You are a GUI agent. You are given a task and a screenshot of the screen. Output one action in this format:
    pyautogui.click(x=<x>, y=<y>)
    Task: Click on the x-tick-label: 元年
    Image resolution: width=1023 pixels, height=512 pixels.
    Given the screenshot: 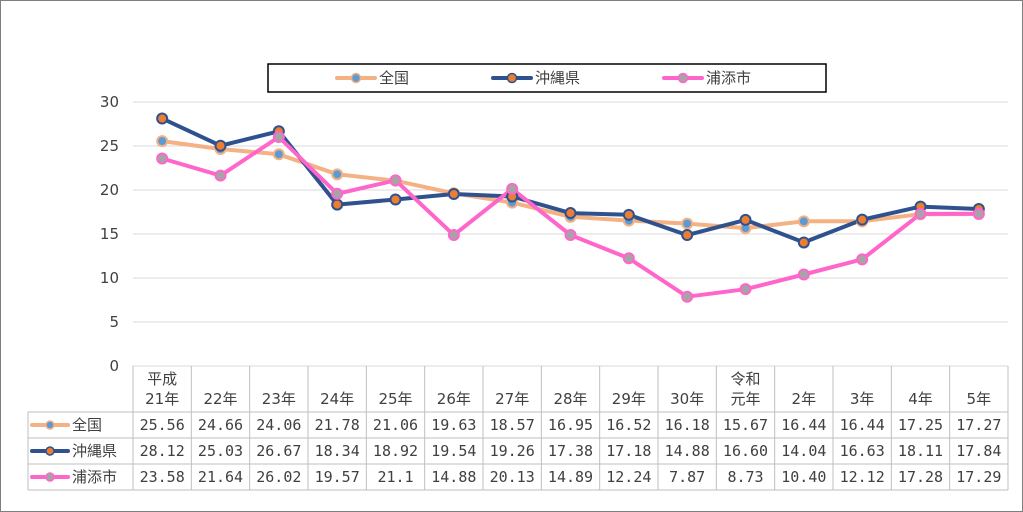 What is the action you would take?
    pyautogui.click(x=745, y=399)
    